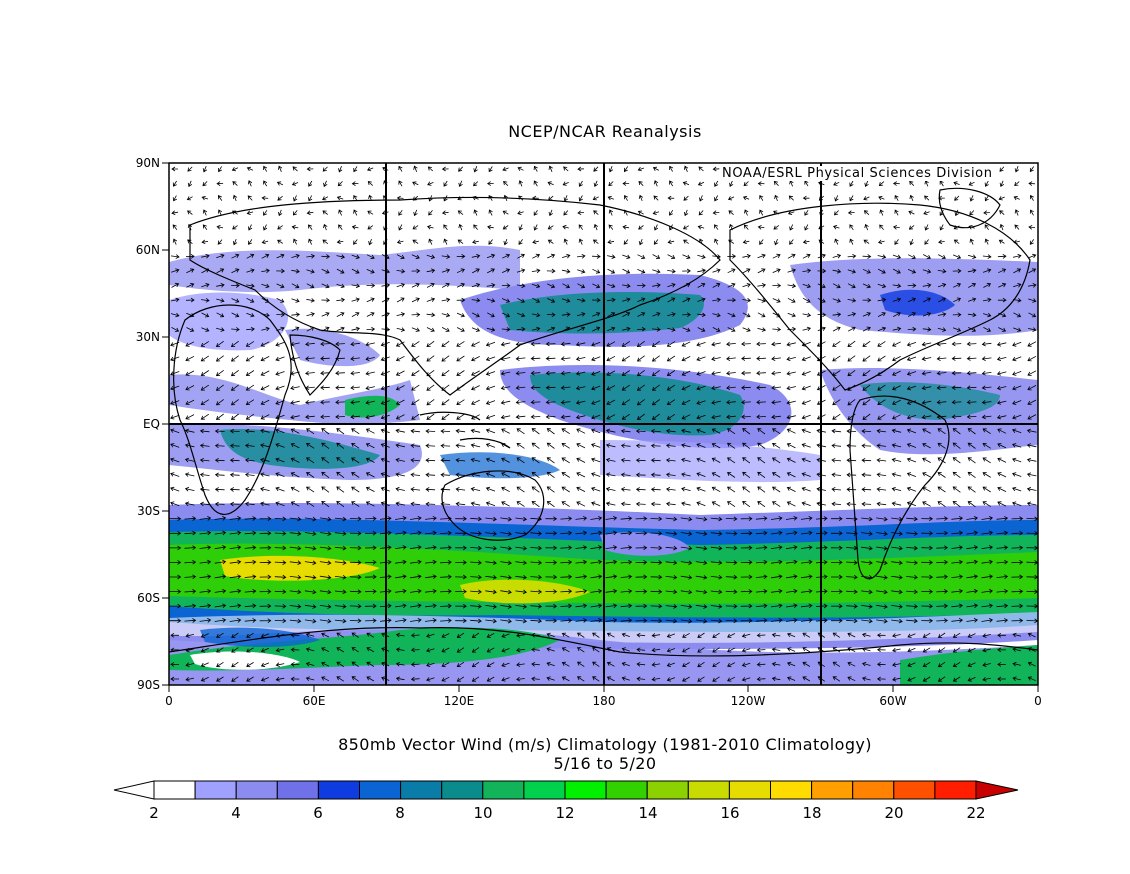 The height and width of the screenshot is (874, 1130). I want to click on lat-label: EQ, so click(151, 424).